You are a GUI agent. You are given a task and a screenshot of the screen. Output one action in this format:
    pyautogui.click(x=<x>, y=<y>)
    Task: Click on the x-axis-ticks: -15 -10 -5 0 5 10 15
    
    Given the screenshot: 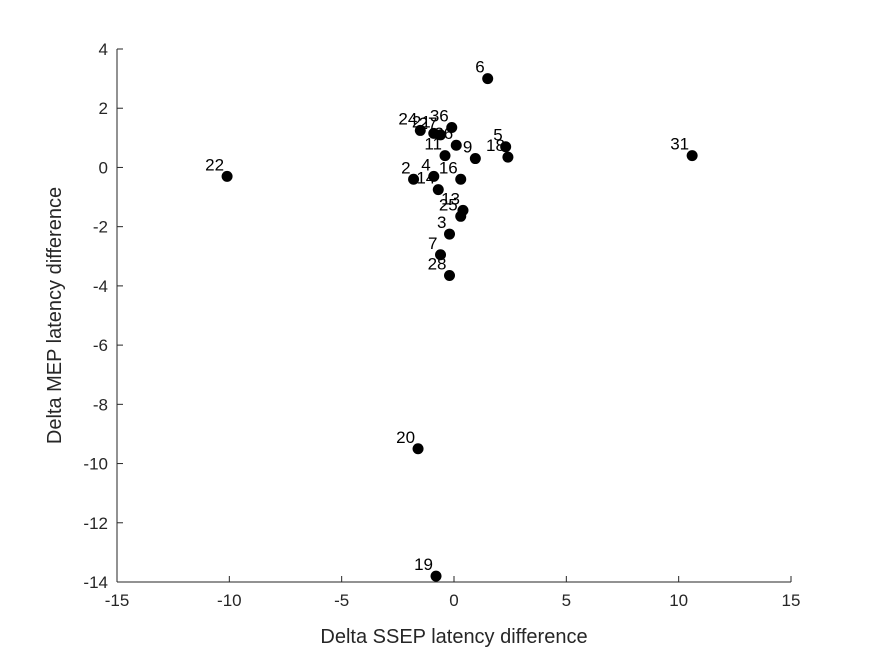 What is the action you would take?
    pyautogui.click(x=453, y=593)
    